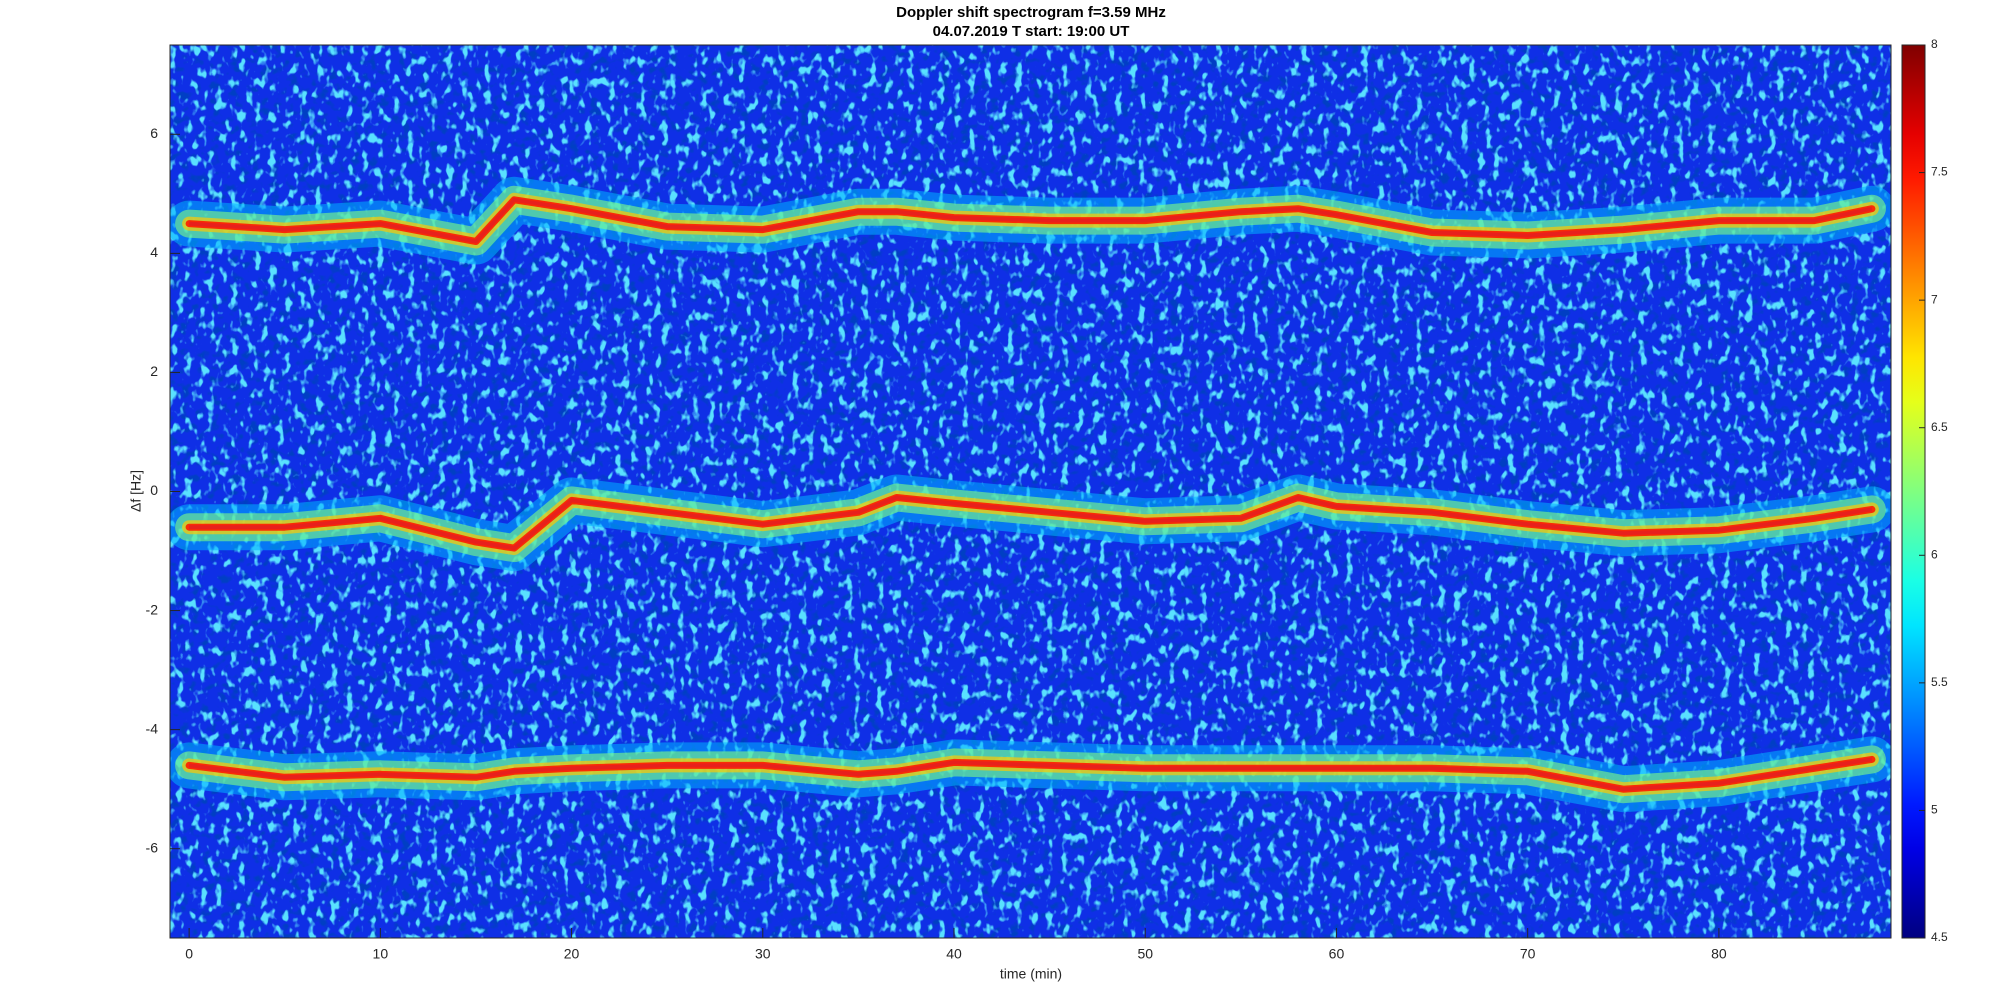 The image size is (2000, 1003). I want to click on colorbar-tick-label: 5, so click(1934, 810).